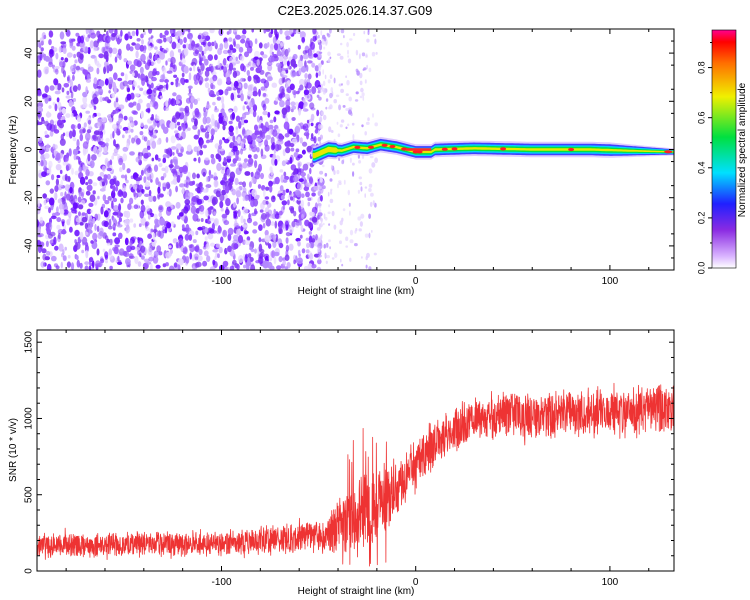  What do you see at coordinates (701, 218) in the screenshot?
I see `colorbar-tick-label: 0.2` at bounding box center [701, 218].